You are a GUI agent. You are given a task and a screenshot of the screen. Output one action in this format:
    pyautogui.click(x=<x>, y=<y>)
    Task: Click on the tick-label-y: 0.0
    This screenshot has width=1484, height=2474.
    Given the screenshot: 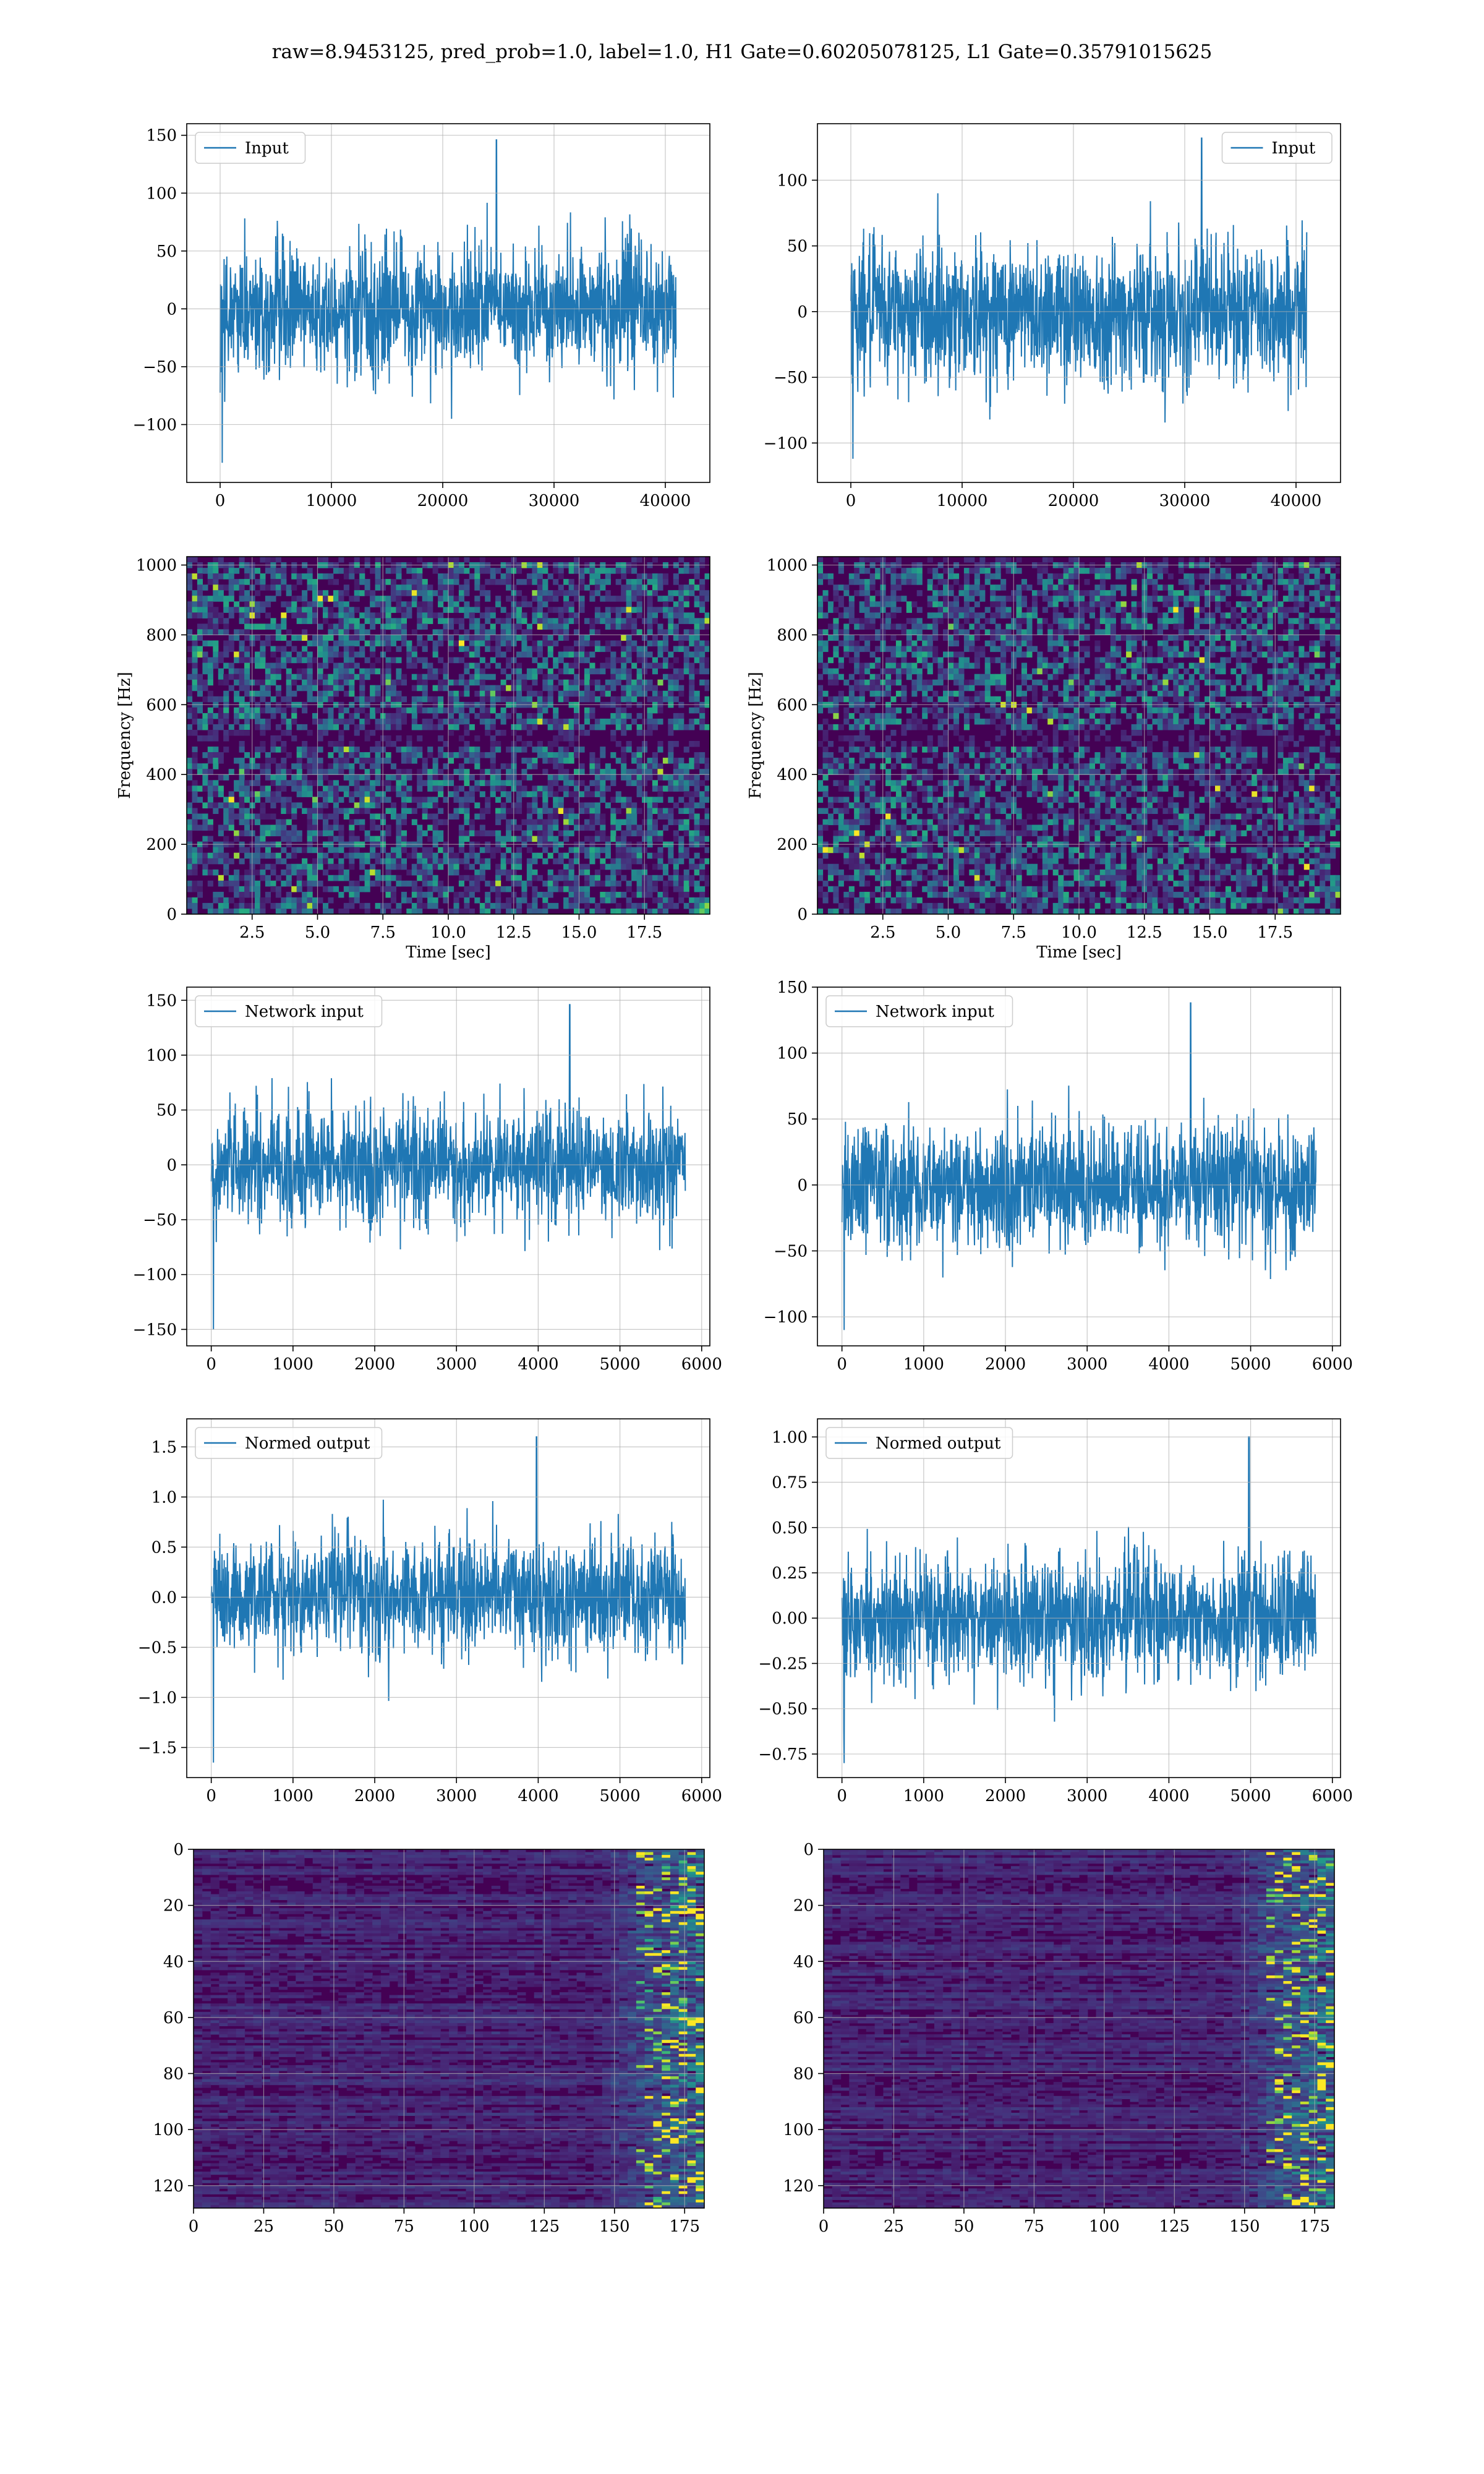 What is the action you would take?
    pyautogui.click(x=164, y=1598)
    